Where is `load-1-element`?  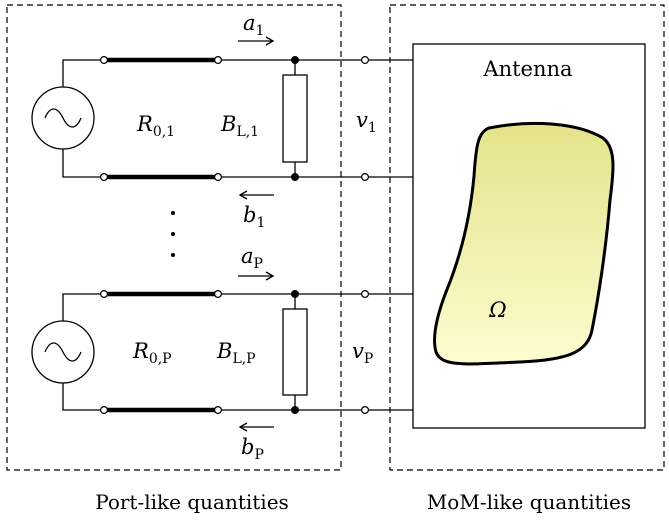
load-1-element is located at coordinates (295, 118).